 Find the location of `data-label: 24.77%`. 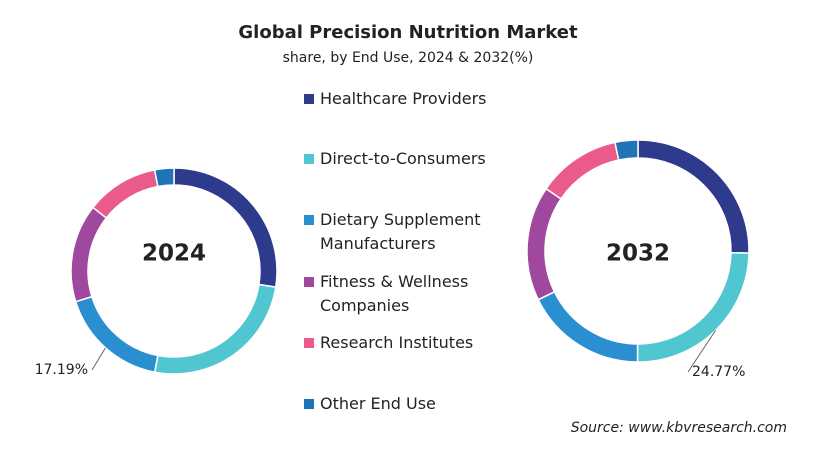

data-label: 24.77% is located at coordinates (718, 372).